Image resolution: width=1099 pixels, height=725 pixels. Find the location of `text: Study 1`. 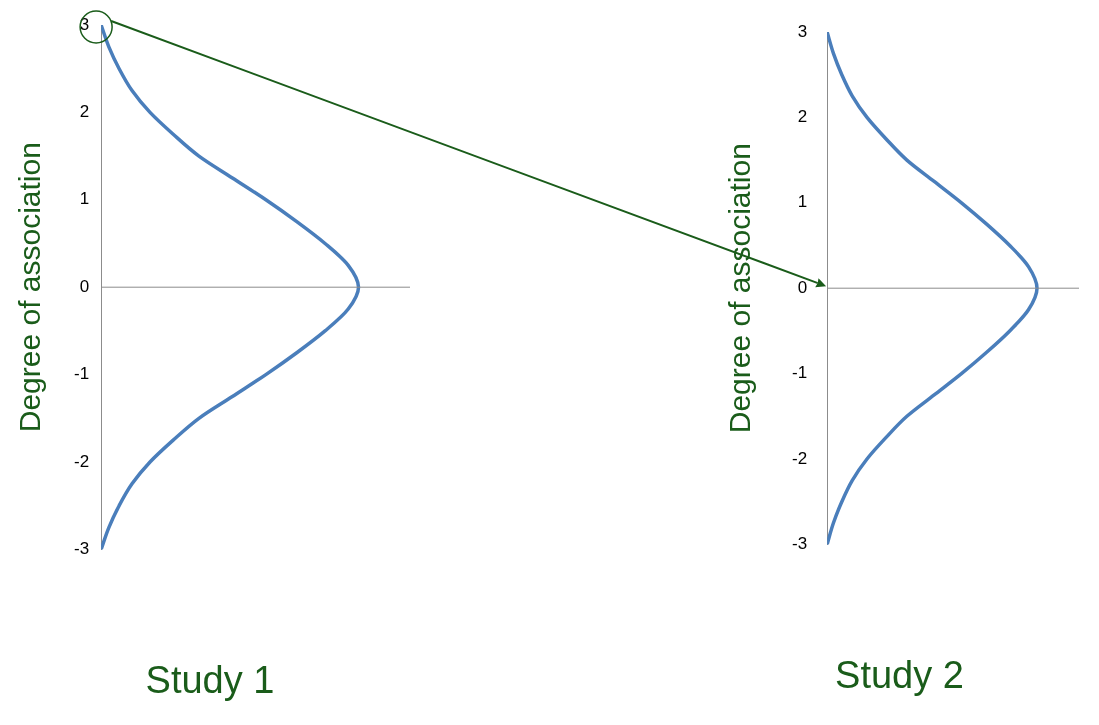

text: Study 1 is located at coordinates (210, 679).